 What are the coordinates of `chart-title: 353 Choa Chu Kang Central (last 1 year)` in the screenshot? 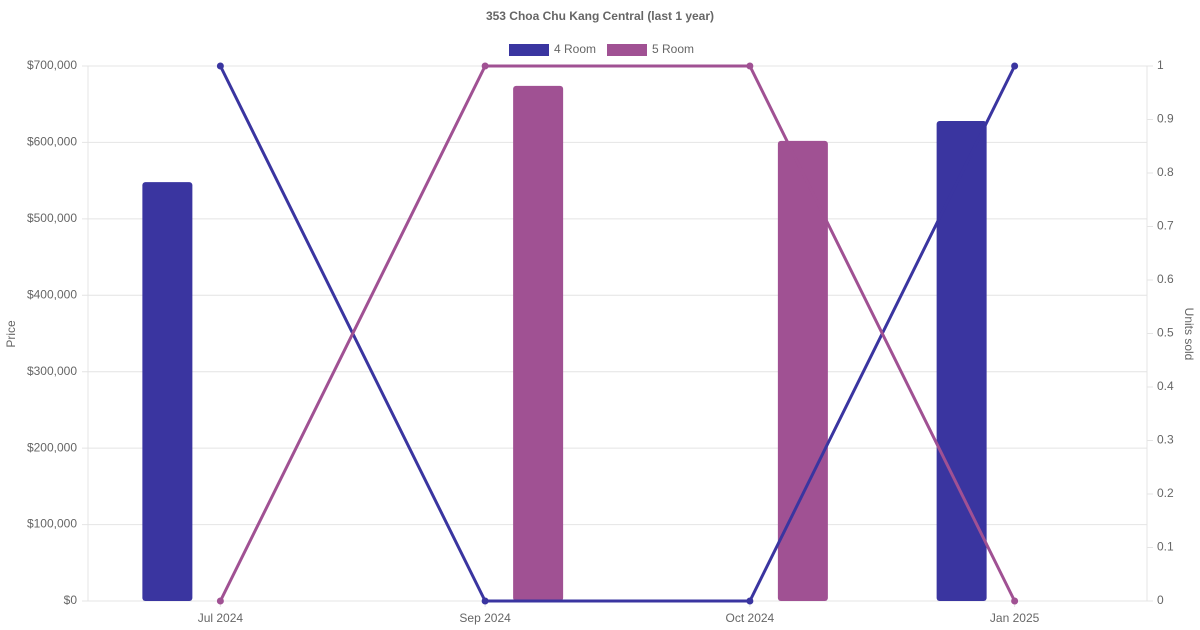 It's located at (600, 16).